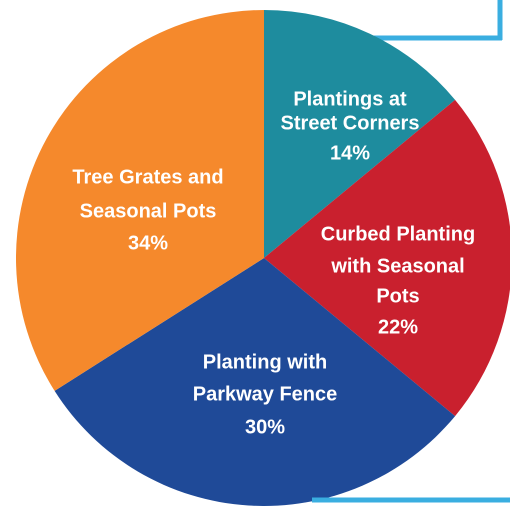 Image resolution: width=510 pixels, height=508 pixels. Describe the element at coordinates (397, 296) in the screenshot. I see `slice-label: Pots` at that location.